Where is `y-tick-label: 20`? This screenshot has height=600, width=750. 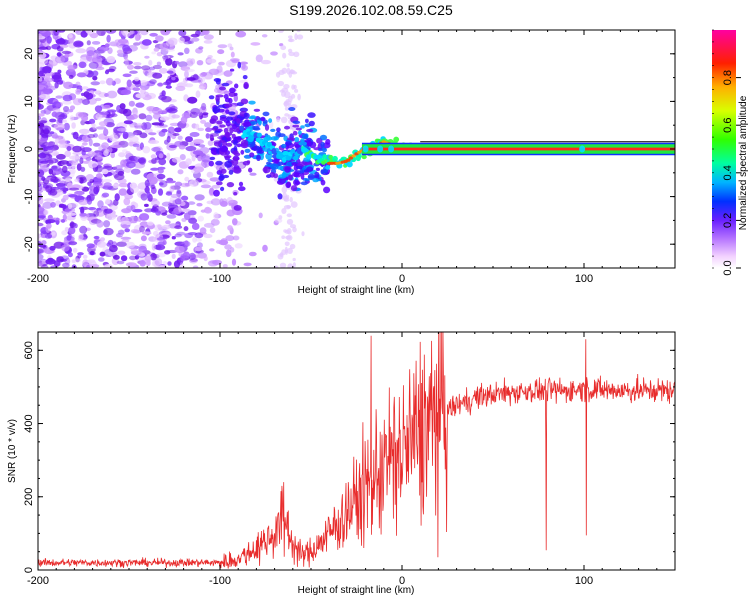
y-tick-label: 20 is located at coordinates (29, 54).